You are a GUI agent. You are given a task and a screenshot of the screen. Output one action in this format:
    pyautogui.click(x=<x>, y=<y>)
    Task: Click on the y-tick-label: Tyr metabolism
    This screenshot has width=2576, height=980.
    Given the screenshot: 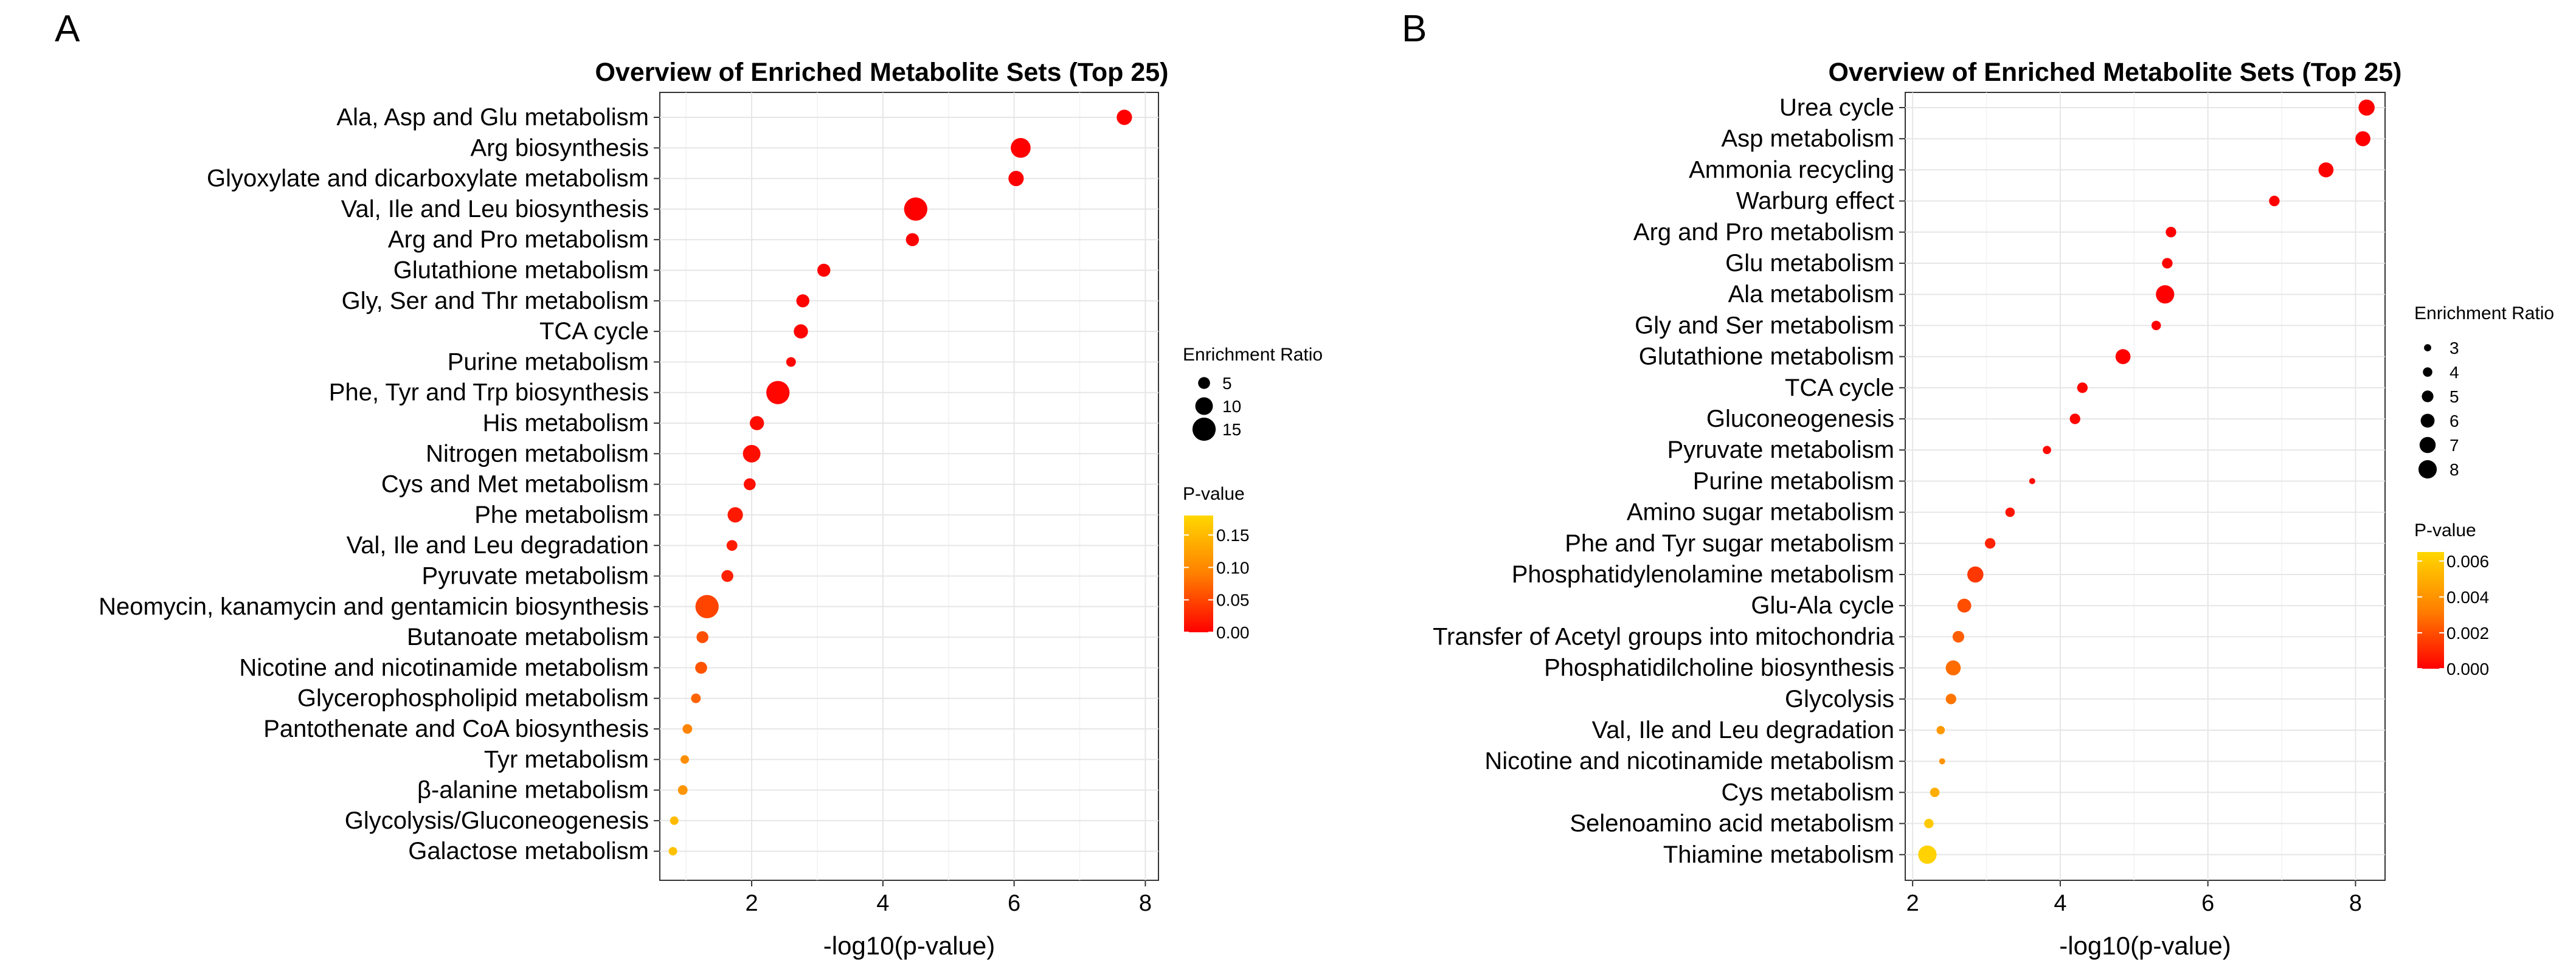 What is the action you would take?
    pyautogui.click(x=566, y=759)
    